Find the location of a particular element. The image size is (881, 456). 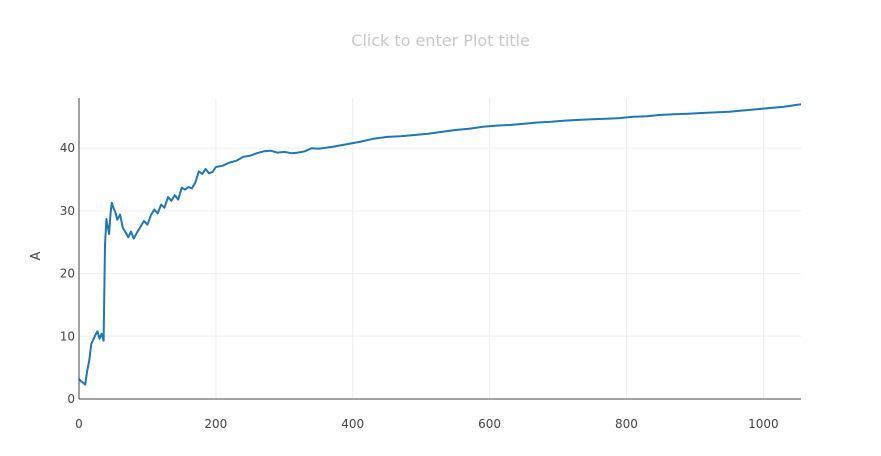

x-tick-label: 200 is located at coordinates (215, 424).